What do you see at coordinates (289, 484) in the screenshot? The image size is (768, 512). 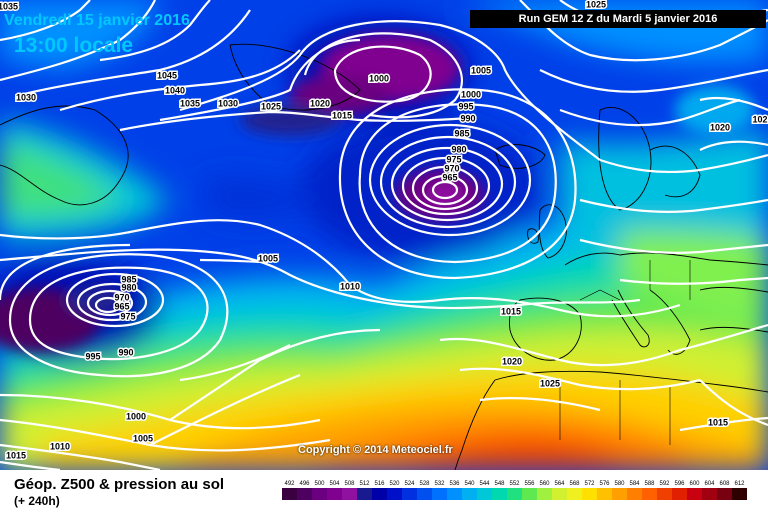 I see `legend-value: 492` at bounding box center [289, 484].